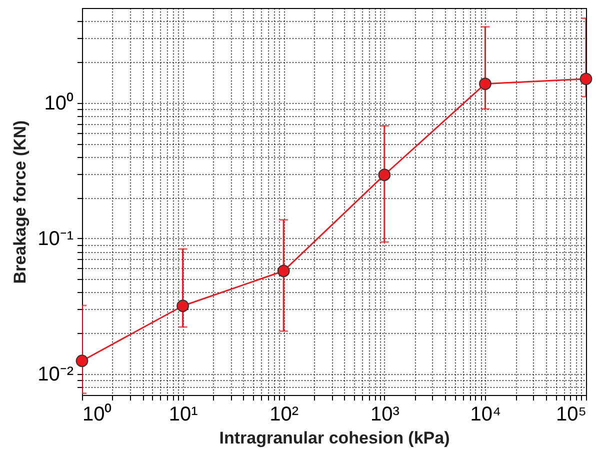 This screenshot has width=606, height=450. I want to click on y-axis-title: Breakage force (KN), so click(20, 202).